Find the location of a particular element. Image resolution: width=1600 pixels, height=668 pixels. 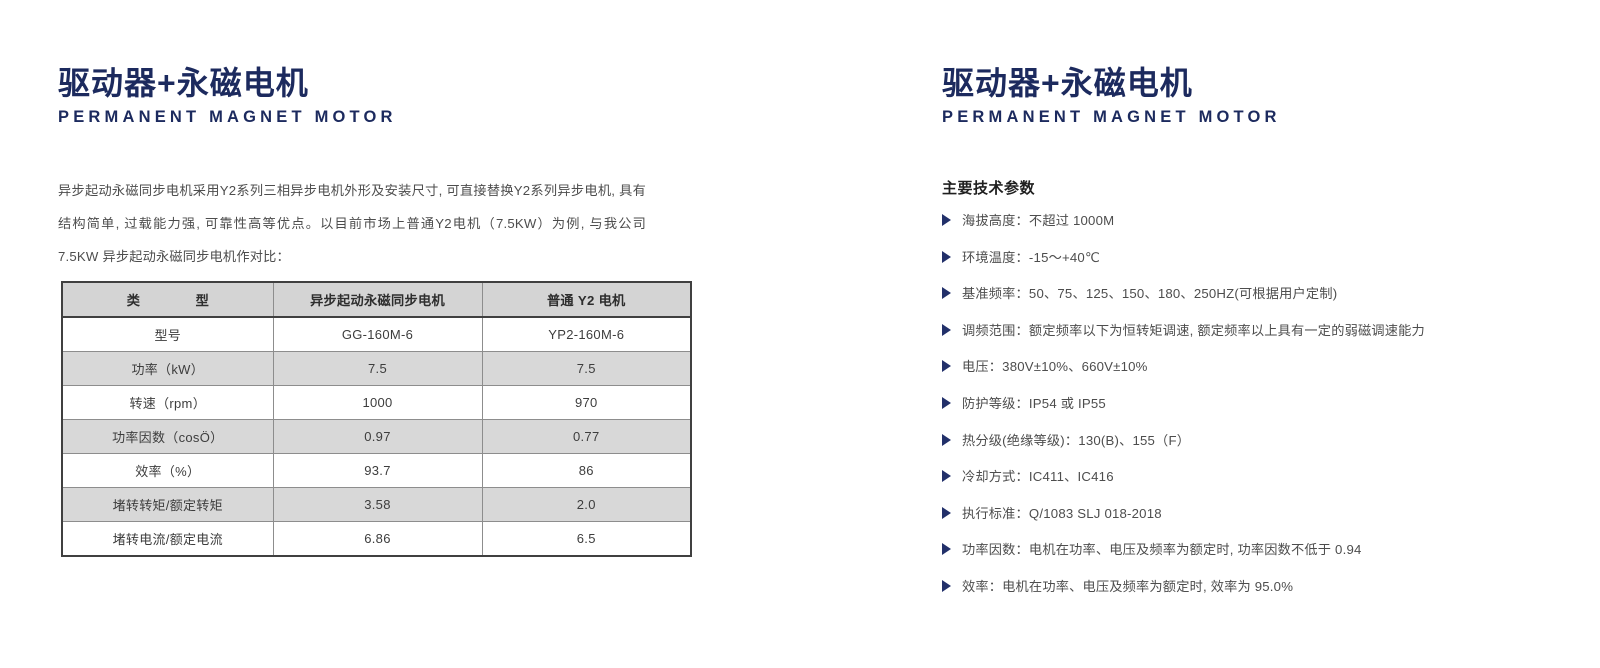

row-value-a: 6.86 is located at coordinates (377, 539).